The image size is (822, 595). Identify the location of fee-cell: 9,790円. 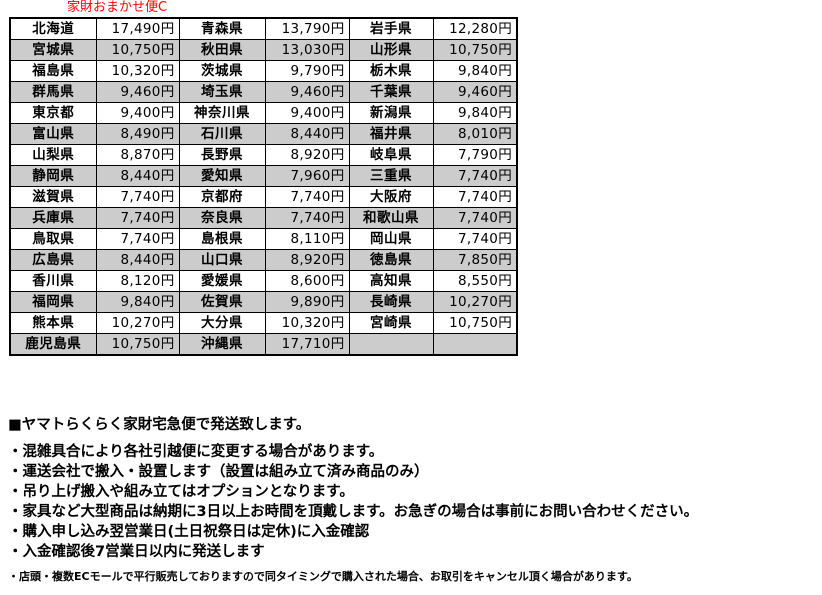
(307, 71).